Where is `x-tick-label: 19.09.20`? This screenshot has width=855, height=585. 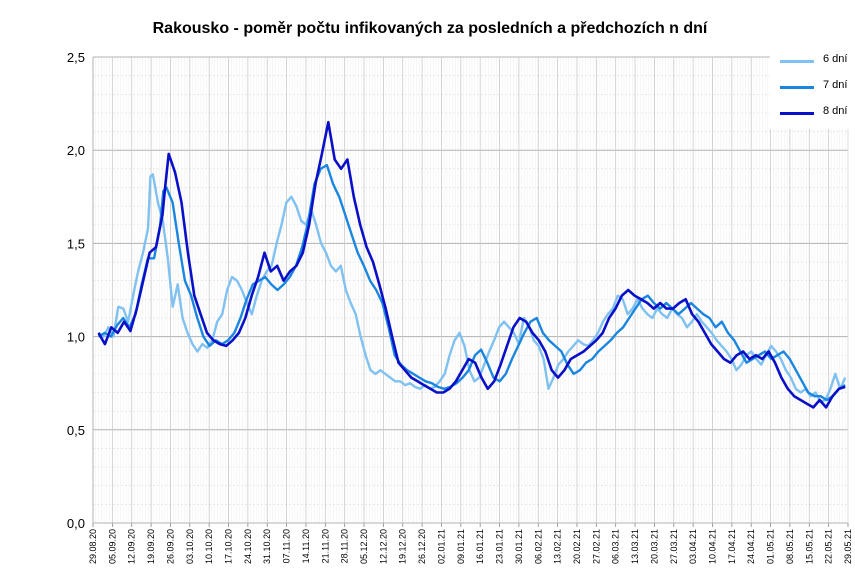
x-tick-label: 19.09.20 is located at coordinates (151, 546).